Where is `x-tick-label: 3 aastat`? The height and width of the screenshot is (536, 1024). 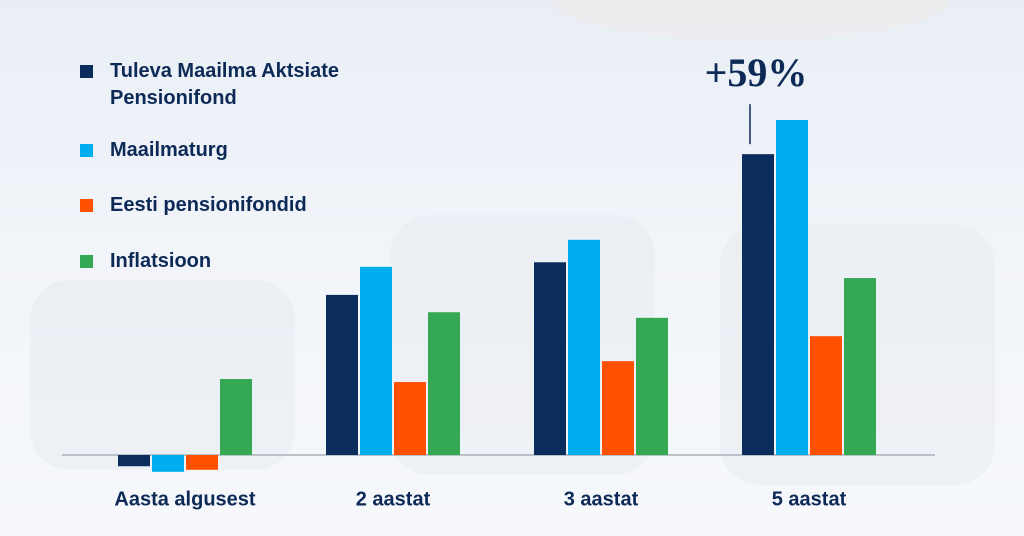
x-tick-label: 3 aastat is located at coordinates (601, 499).